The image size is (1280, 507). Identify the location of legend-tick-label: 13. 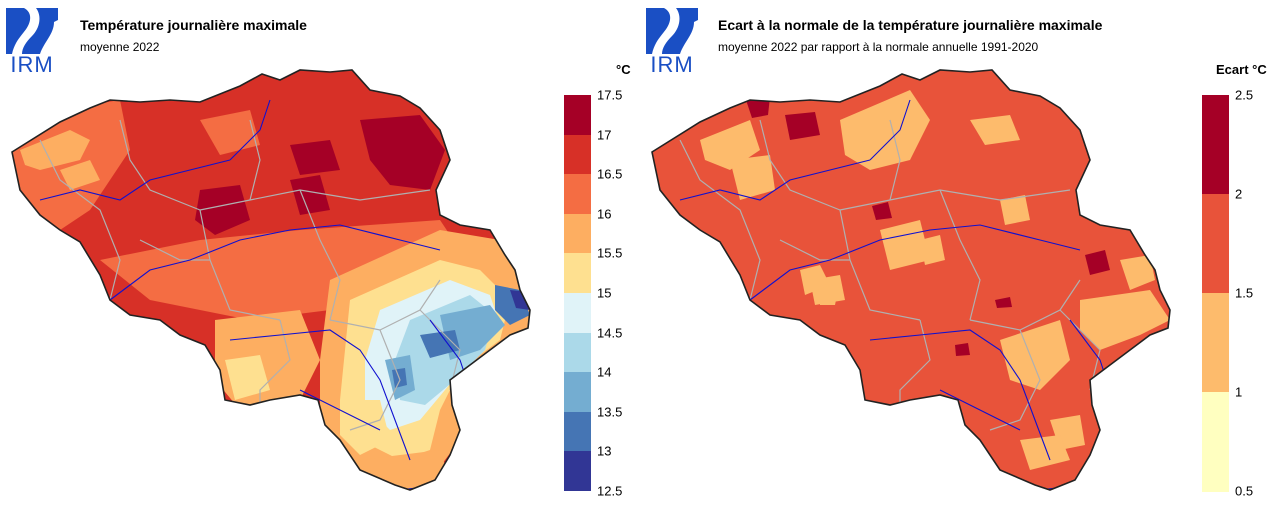
(604, 451).